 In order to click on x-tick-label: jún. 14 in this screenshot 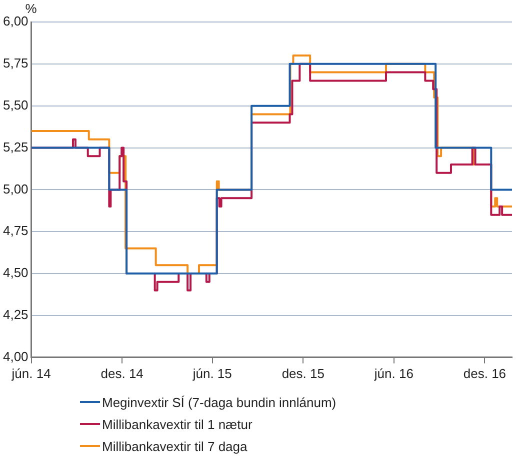, I will do `click(30, 373)`.